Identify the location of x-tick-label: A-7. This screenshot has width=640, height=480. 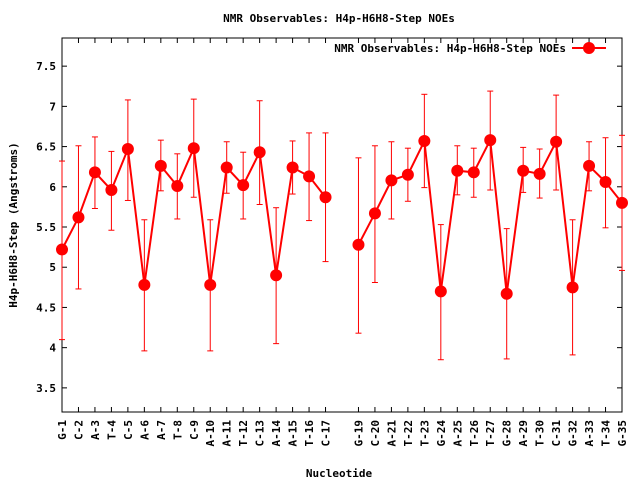
(161, 430).